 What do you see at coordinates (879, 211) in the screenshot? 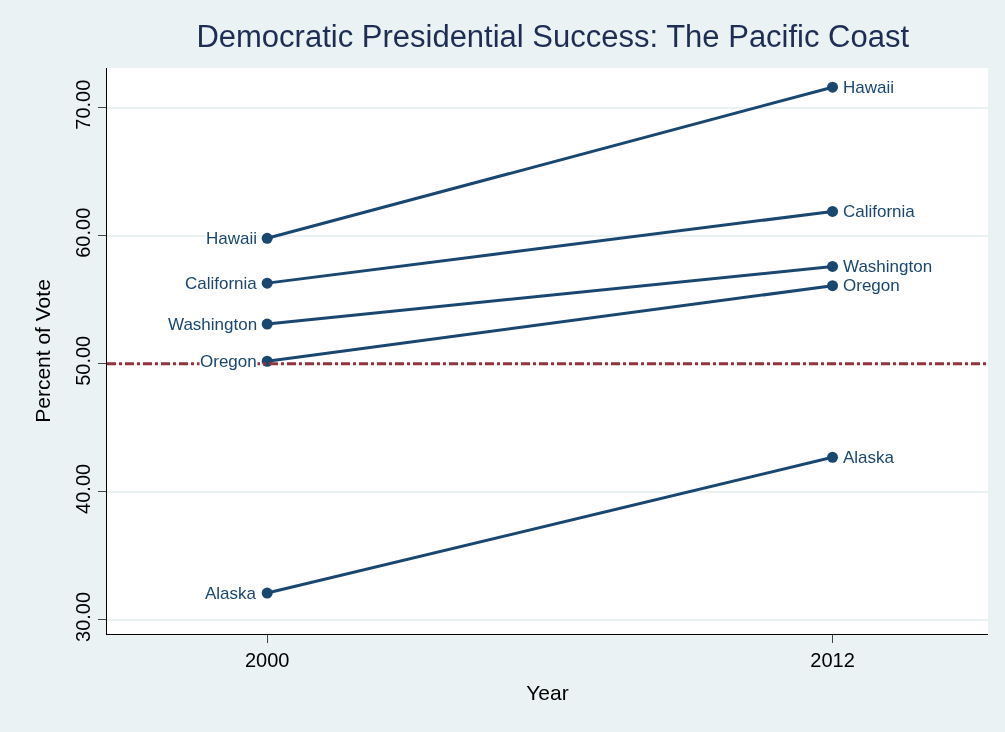
I see `text: California` at bounding box center [879, 211].